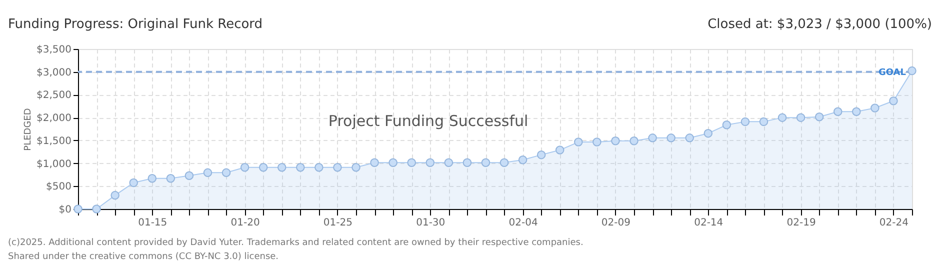 The width and height of the screenshot is (940, 270). Describe the element at coordinates (428, 121) in the screenshot. I see `annotation: Project Funding Successful` at that location.